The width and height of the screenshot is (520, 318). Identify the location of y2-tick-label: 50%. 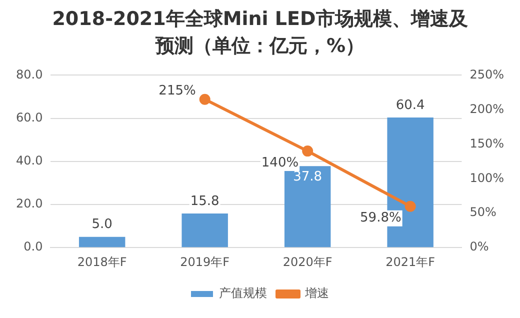
(483, 212).